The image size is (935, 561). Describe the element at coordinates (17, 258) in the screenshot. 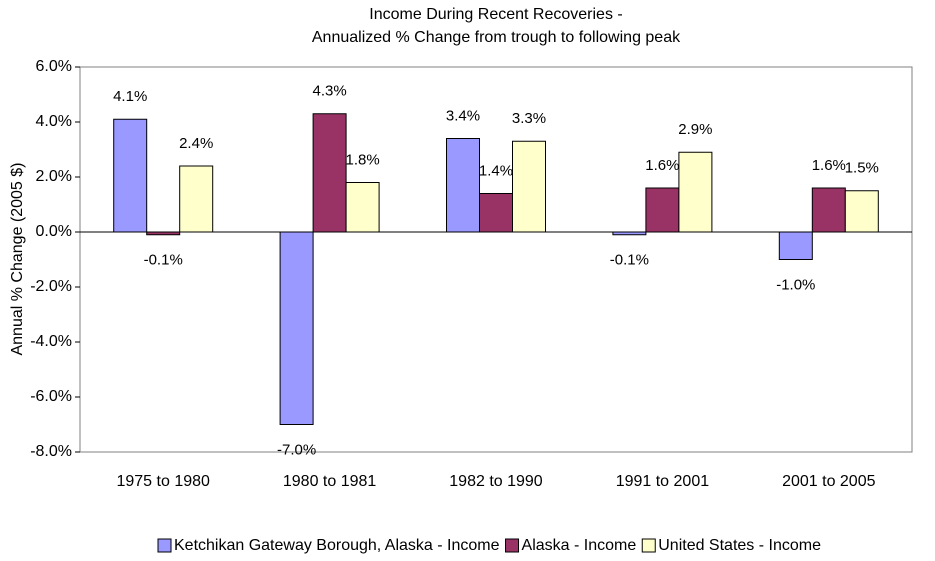

I see `y-axis-label: Annual % Change (2005 $)` at that location.